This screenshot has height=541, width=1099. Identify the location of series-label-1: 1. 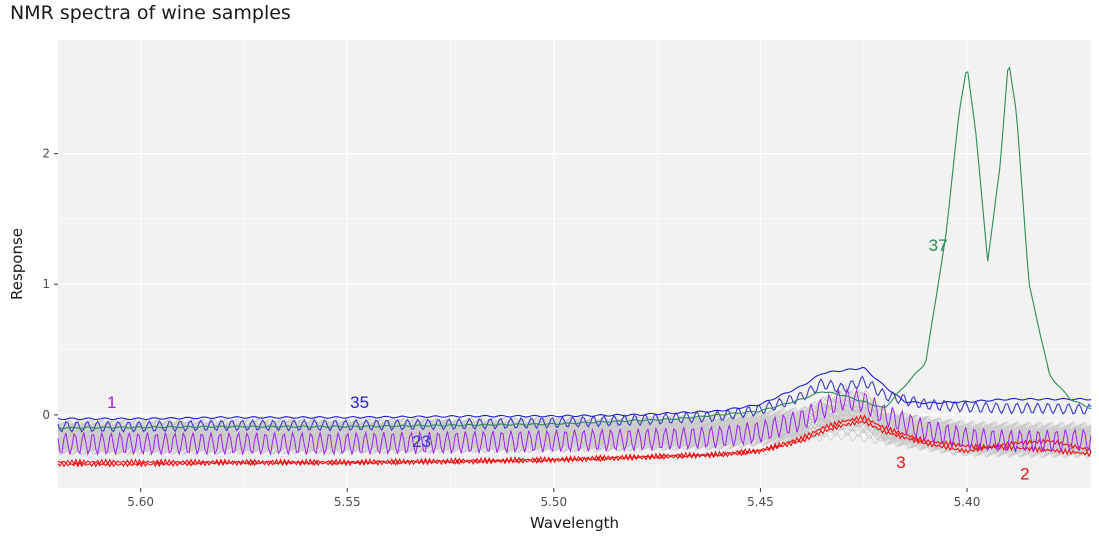
(111, 402).